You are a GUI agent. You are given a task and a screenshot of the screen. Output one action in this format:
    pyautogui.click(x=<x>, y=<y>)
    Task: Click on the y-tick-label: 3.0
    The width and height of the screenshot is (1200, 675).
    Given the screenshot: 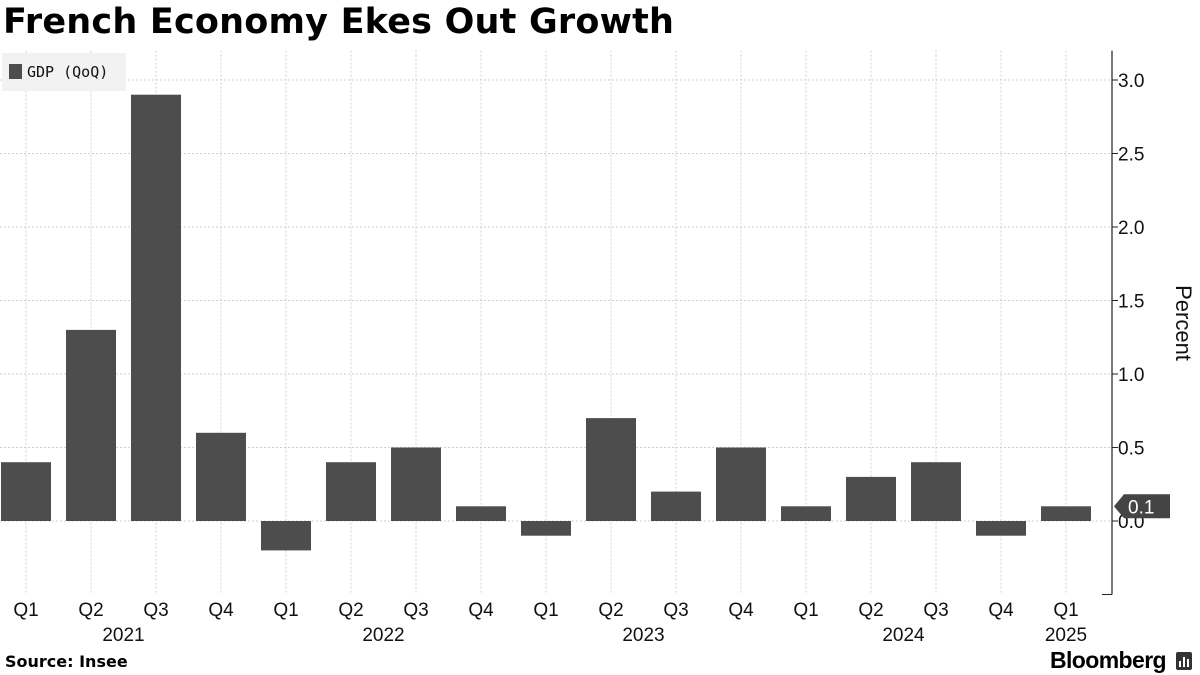 What is the action you would take?
    pyautogui.click(x=1131, y=81)
    